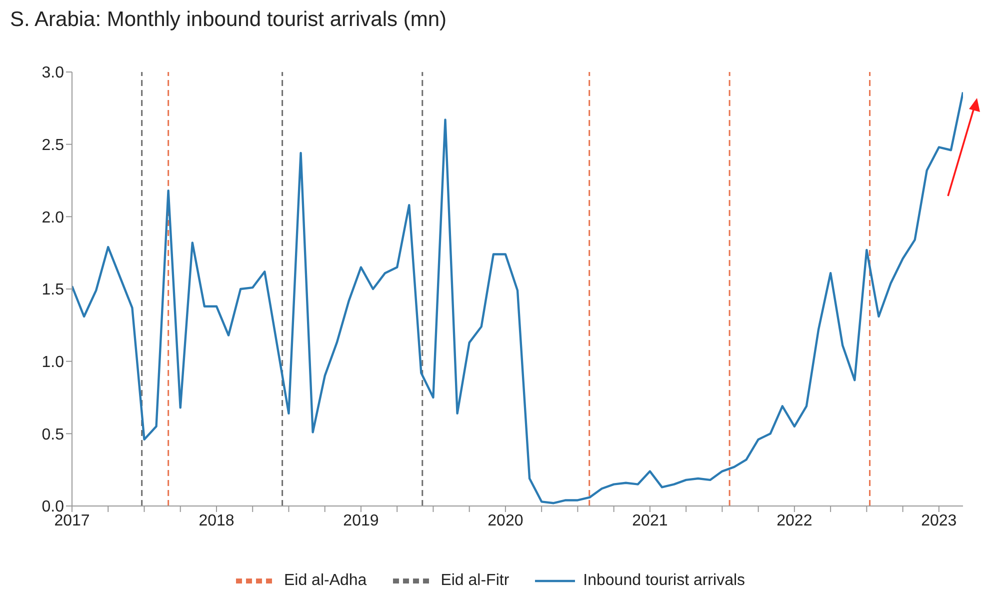  I want to click on y-tick-label: 2.0, so click(53, 217).